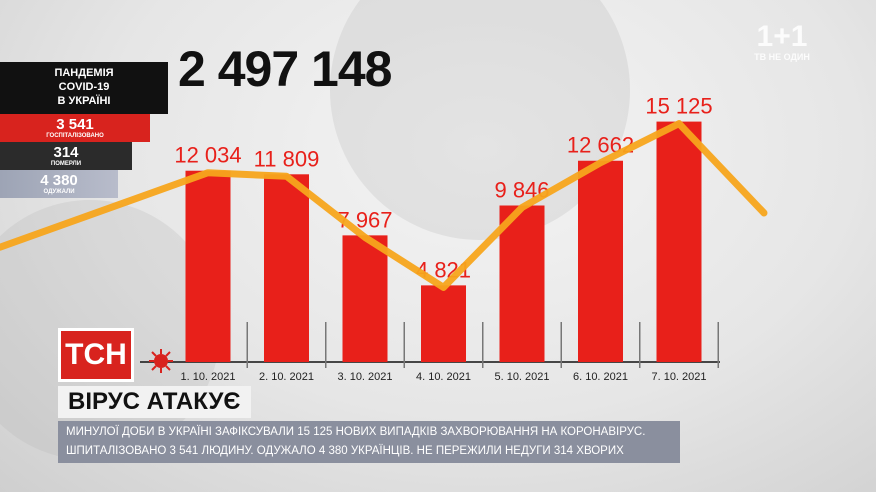 The image size is (876, 492). I want to click on value-label-2: 11 809, so click(287, 158).